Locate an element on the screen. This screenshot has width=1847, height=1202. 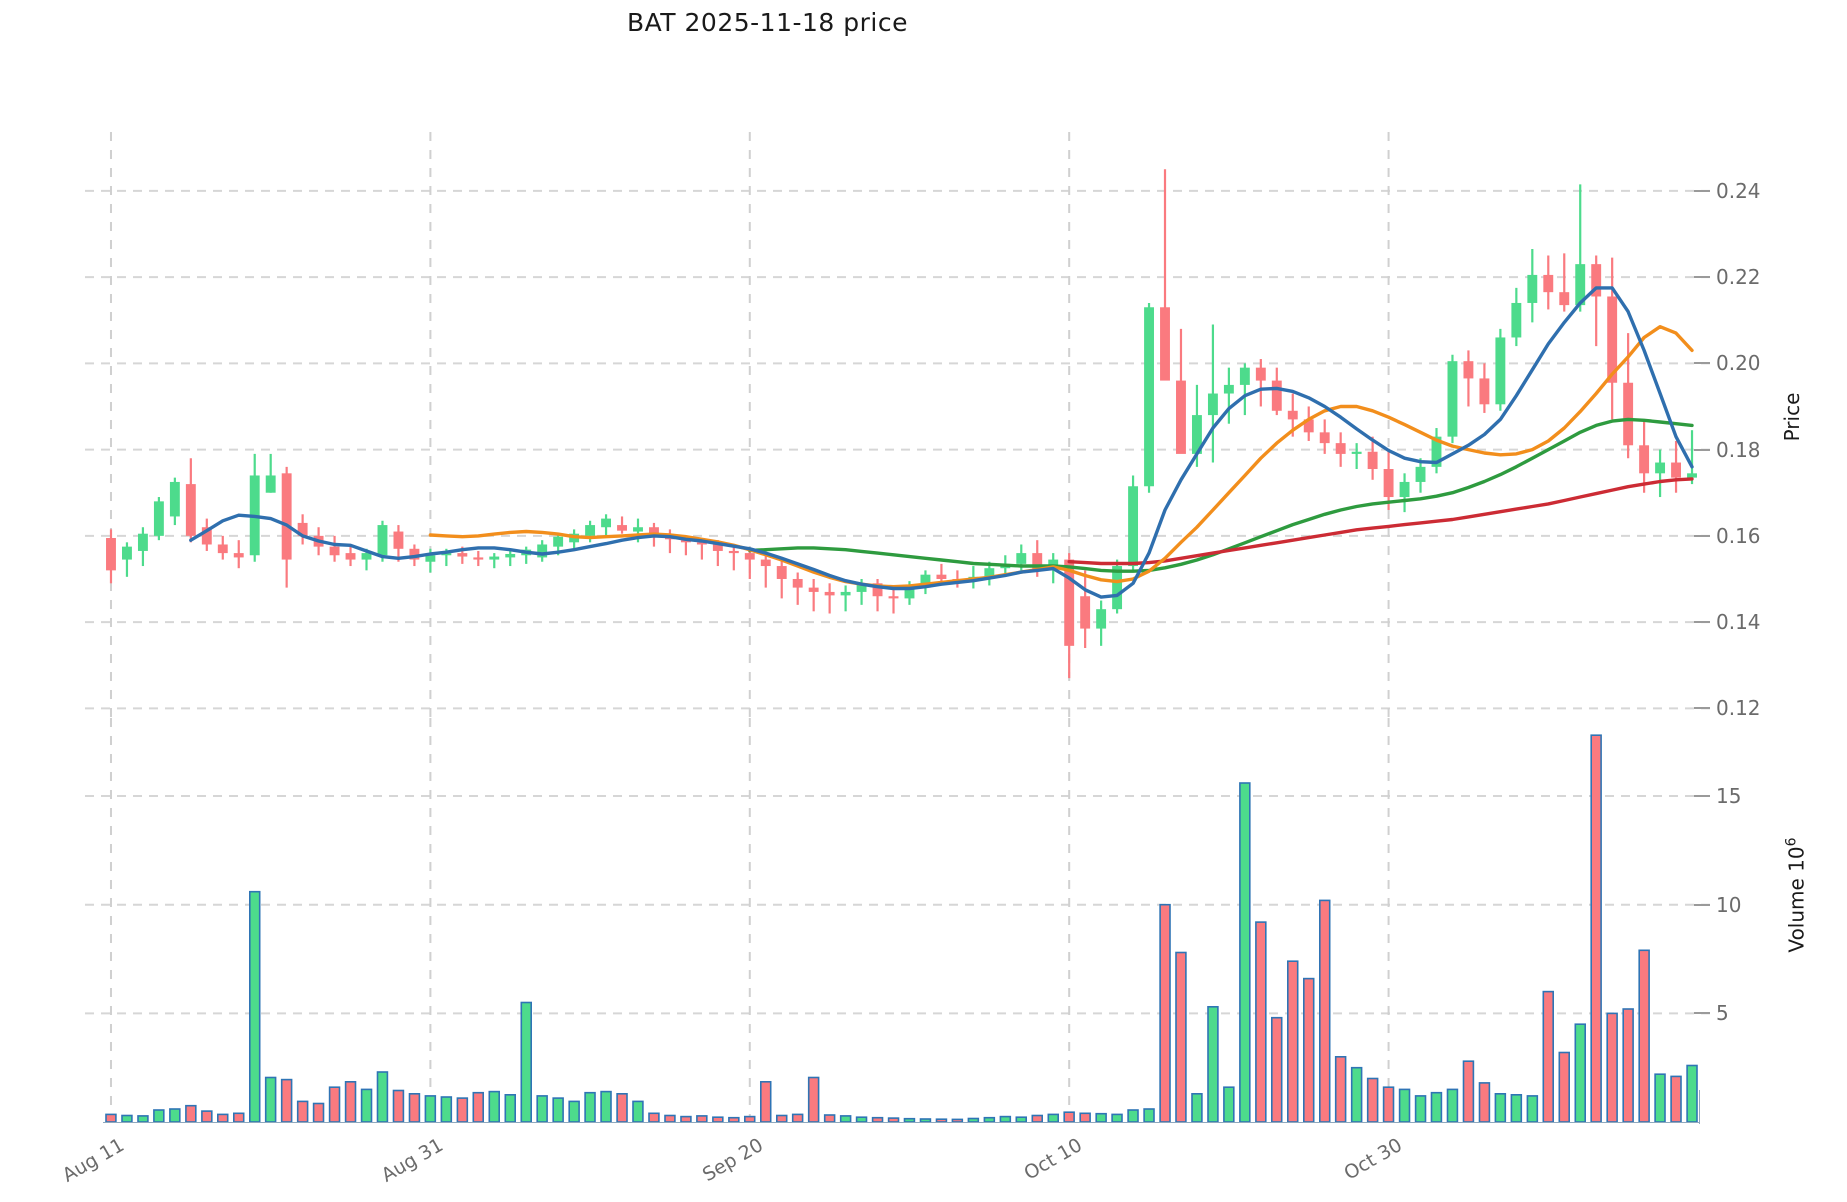
chart-title: BAT 2025-11-18 price is located at coordinates (767, 22).